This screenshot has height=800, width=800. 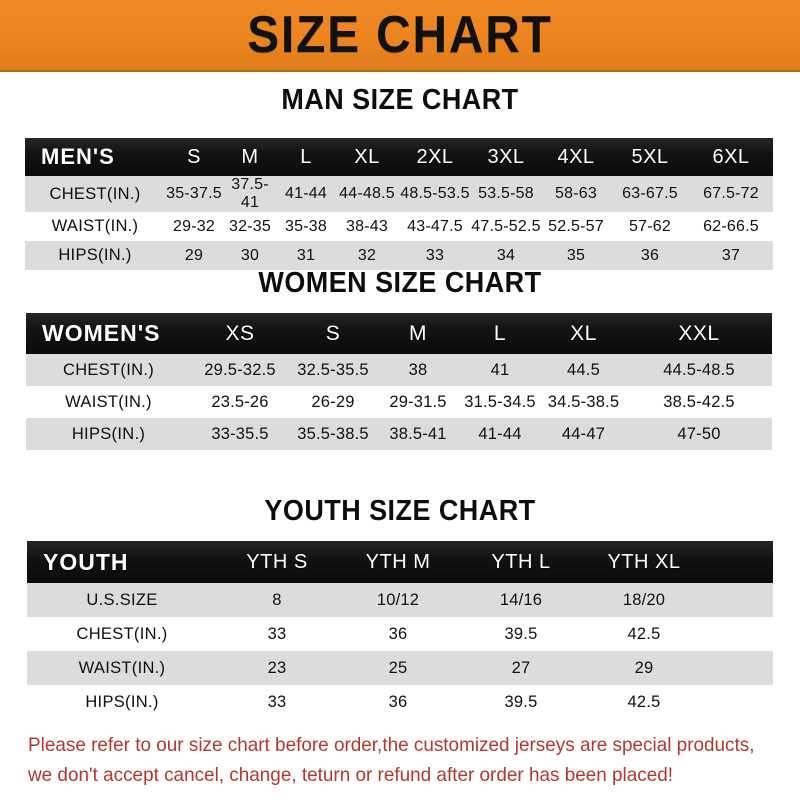 I want to click on men-section-title: MAN SIZE CHART, so click(x=400, y=100).